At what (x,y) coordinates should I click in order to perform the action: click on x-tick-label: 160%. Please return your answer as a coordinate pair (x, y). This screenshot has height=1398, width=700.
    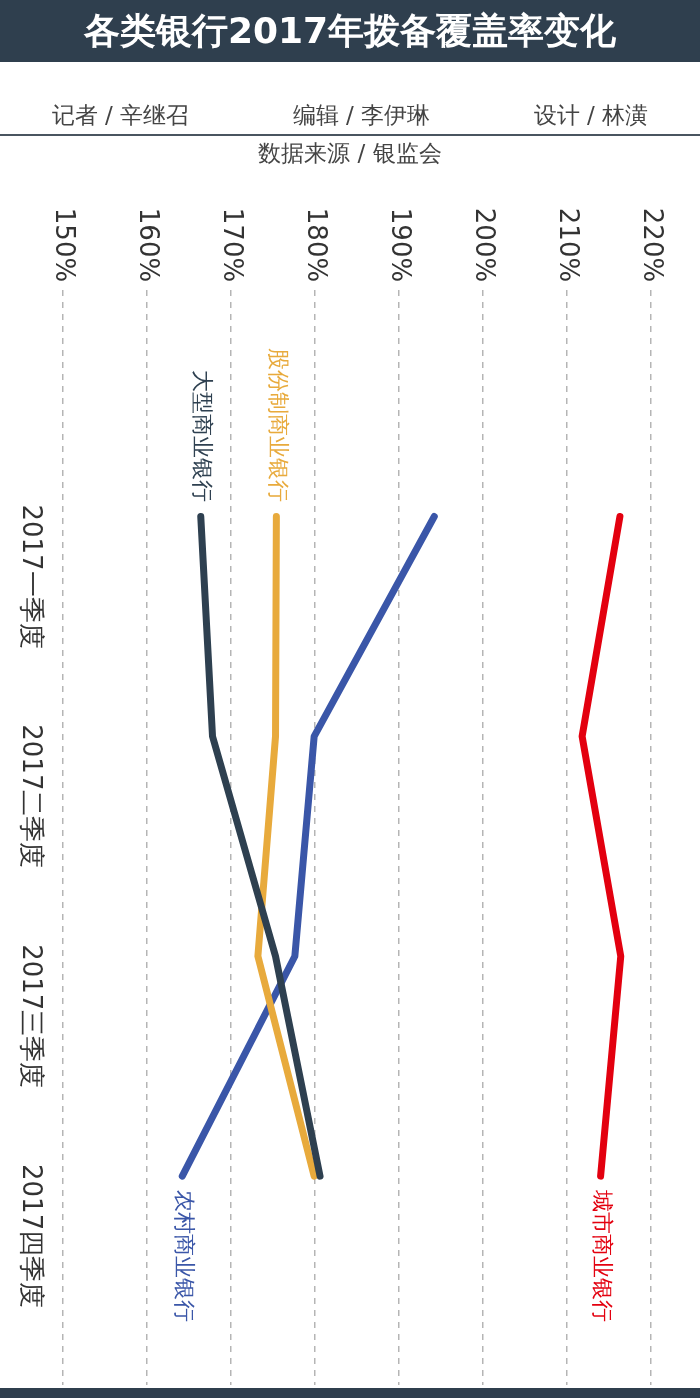
    Looking at the image, I should click on (149, 245).